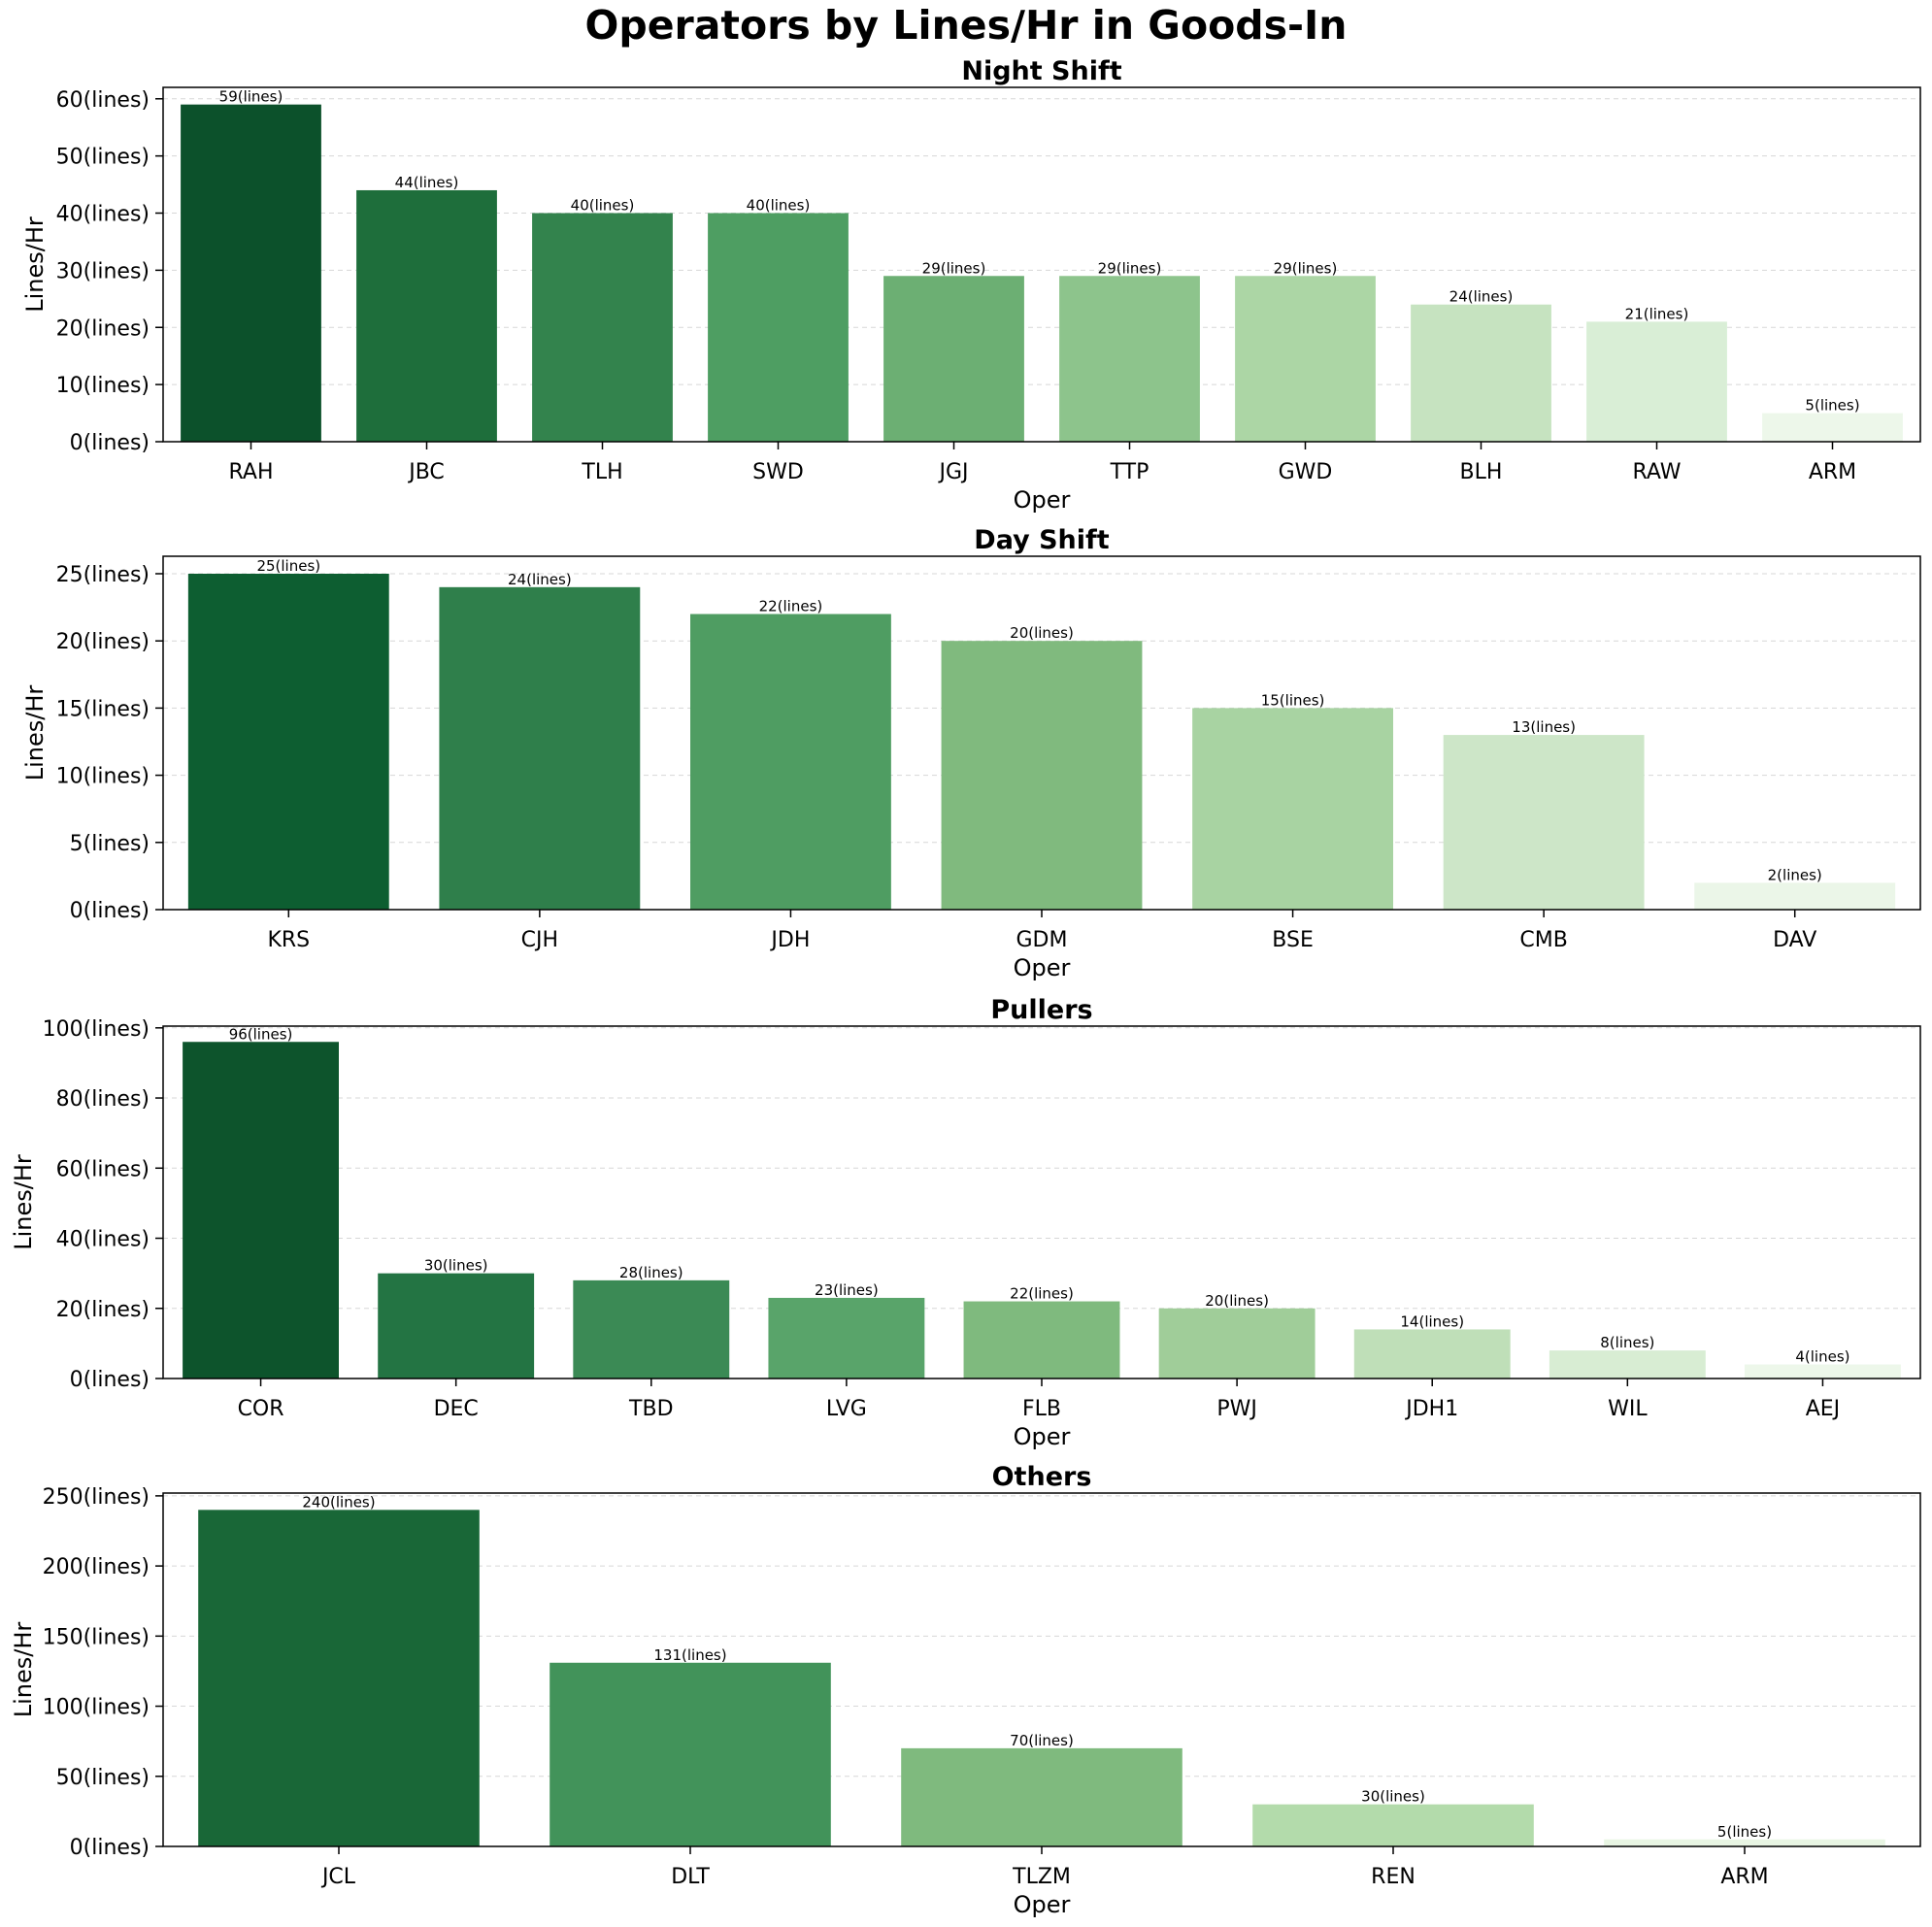 The height and width of the screenshot is (1927, 1932). I want to click on y-tick-label: 200(lines), so click(96, 1567).